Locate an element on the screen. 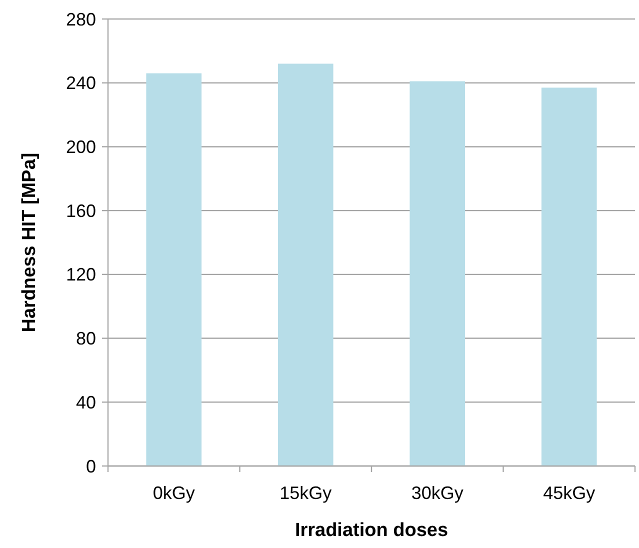 The width and height of the screenshot is (639, 548). y-tick-label: 120 is located at coordinates (81, 274).